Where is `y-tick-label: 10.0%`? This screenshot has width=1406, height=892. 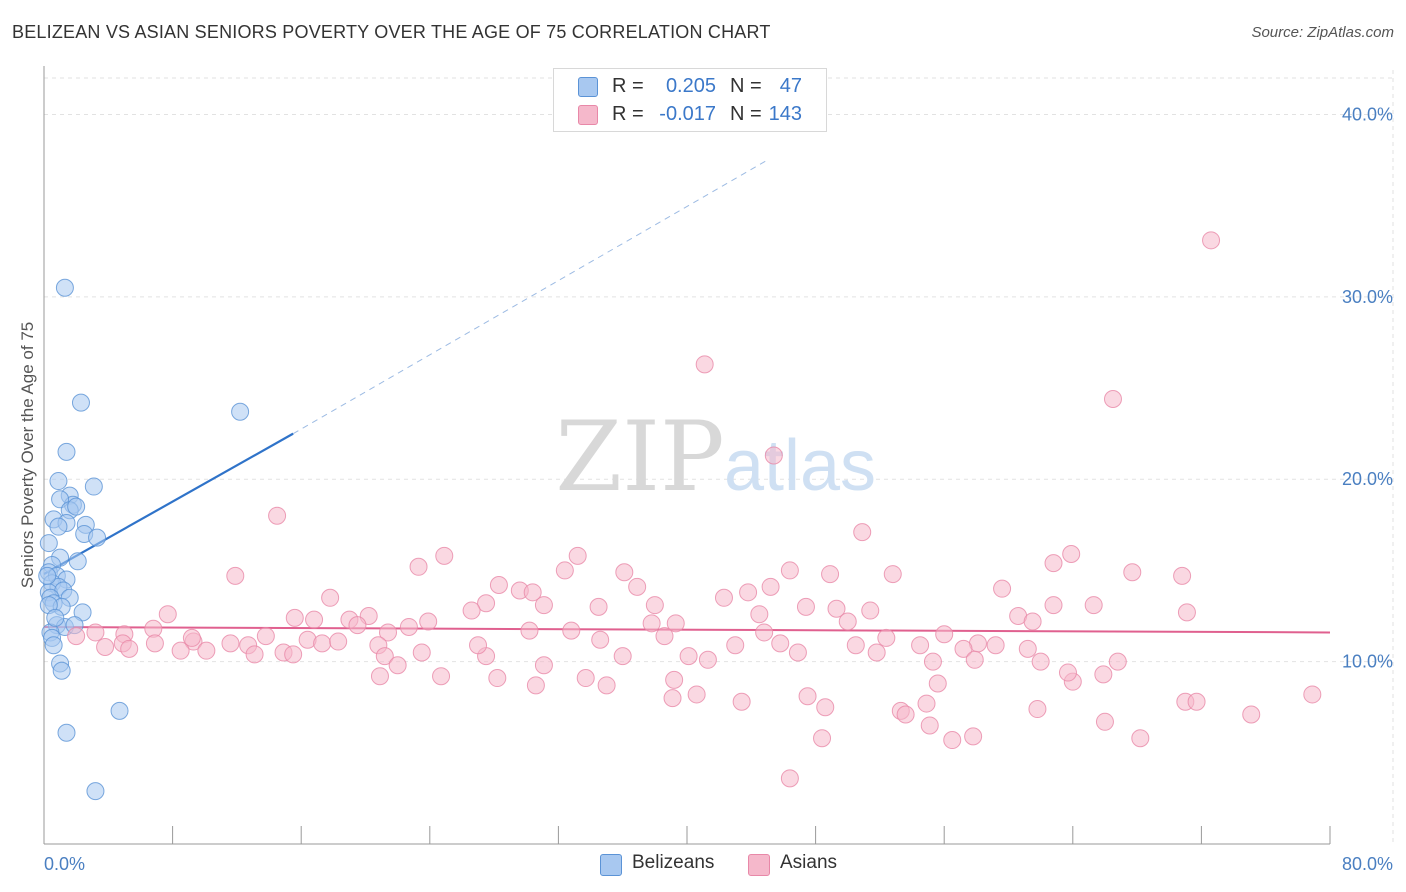
y-tick-label: 10.0% is located at coordinates (1367, 662).